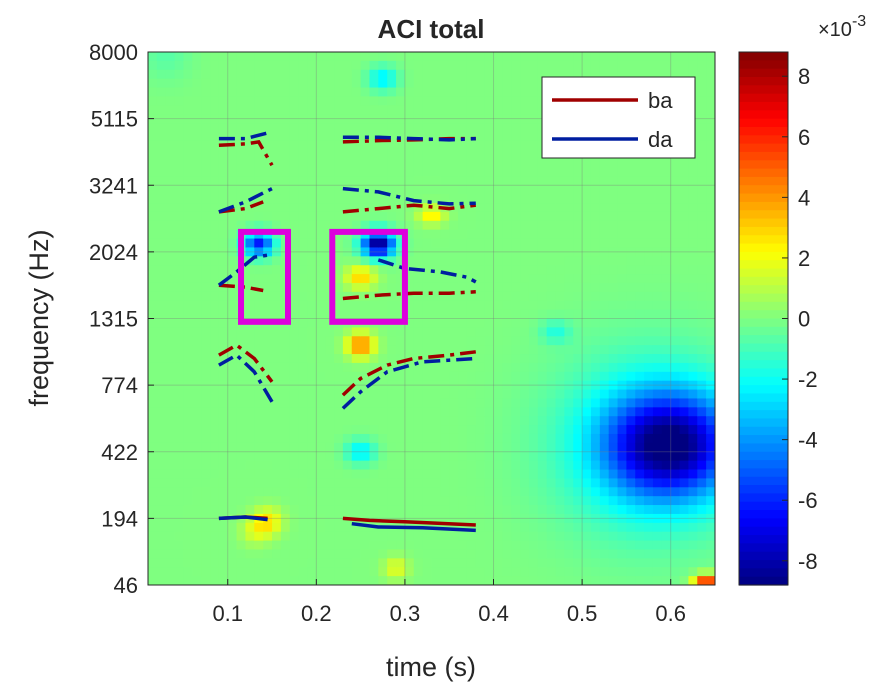 Image resolution: width=871 pixels, height=687 pixels. I want to click on series-line-da, so click(408, 383).